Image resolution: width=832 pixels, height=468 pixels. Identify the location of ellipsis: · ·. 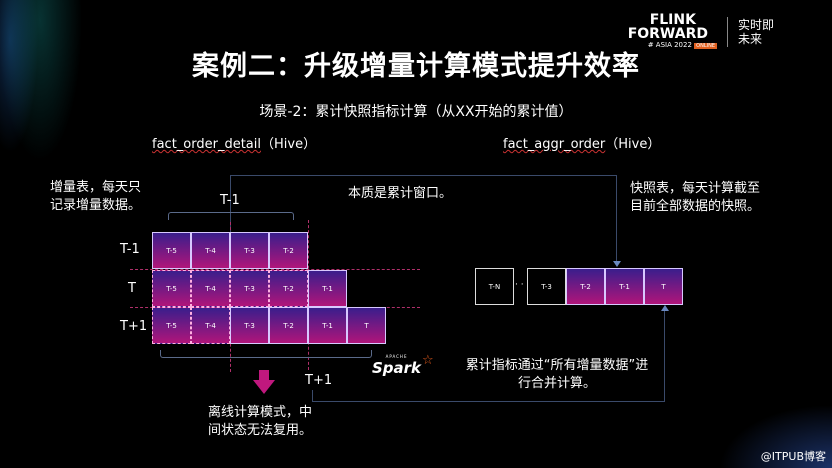
(519, 285).